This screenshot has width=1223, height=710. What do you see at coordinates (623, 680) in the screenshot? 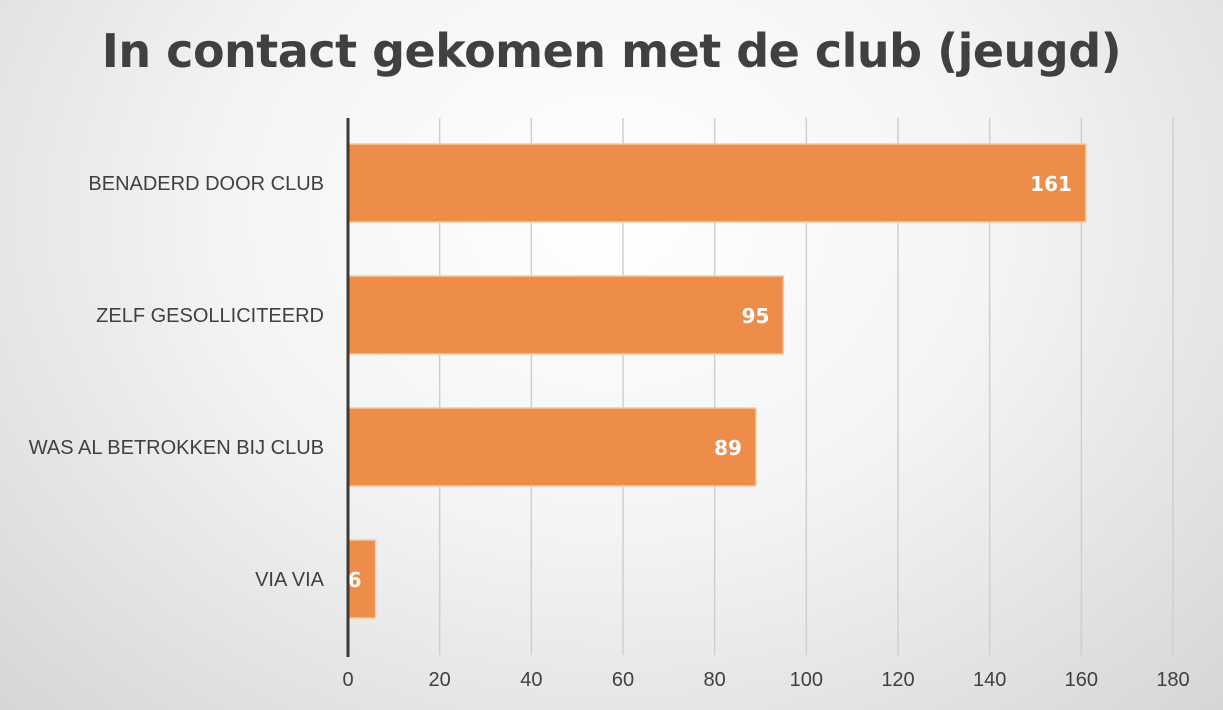
I see `x-tick-label: 60` at bounding box center [623, 680].